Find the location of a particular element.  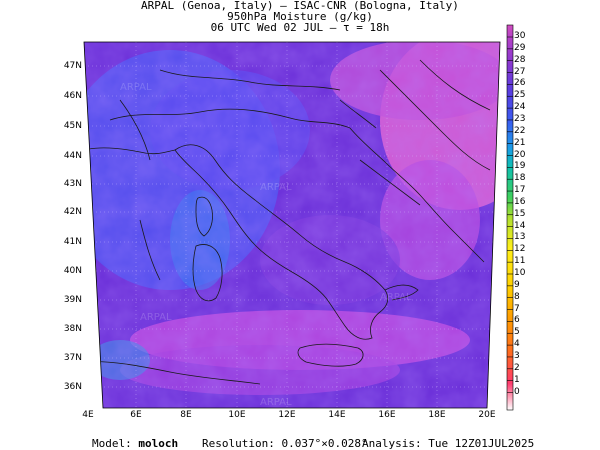

colorbar-label: 14 is located at coordinates (520, 225).